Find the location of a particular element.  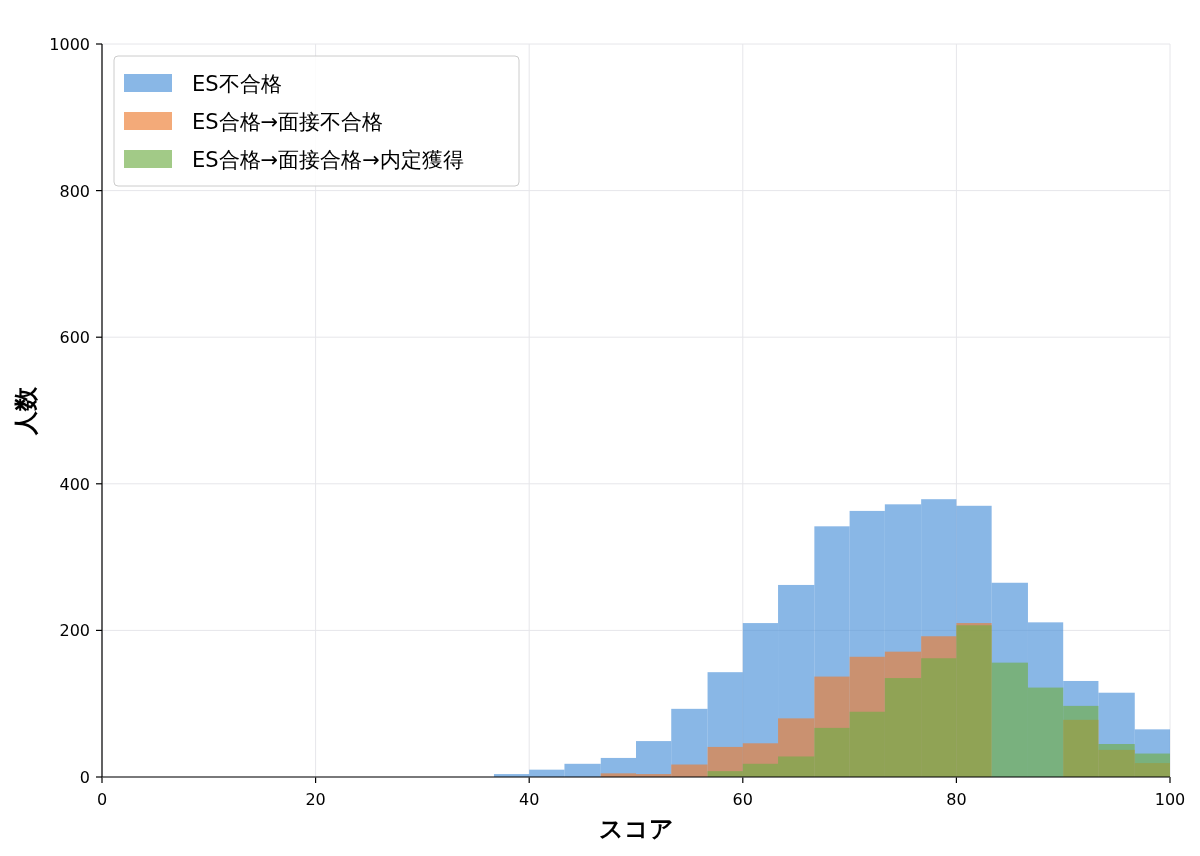

x-tick-label: 100 is located at coordinates (1170, 799).